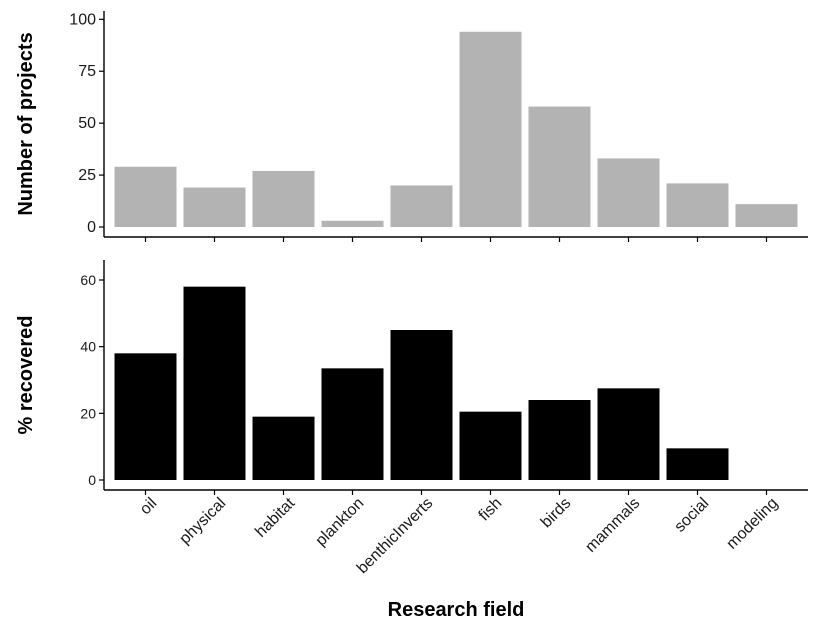  I want to click on top-bar-habitat, so click(283, 198).